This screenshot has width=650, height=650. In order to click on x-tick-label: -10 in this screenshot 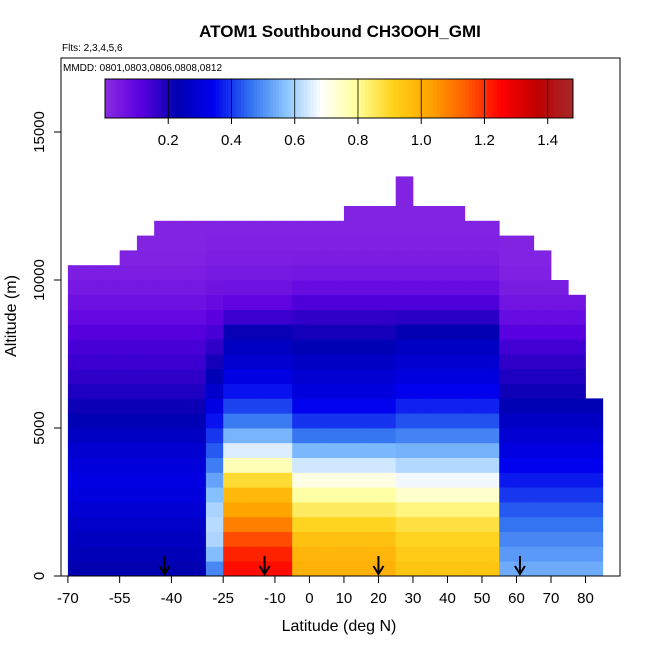, I will do `click(275, 598)`.